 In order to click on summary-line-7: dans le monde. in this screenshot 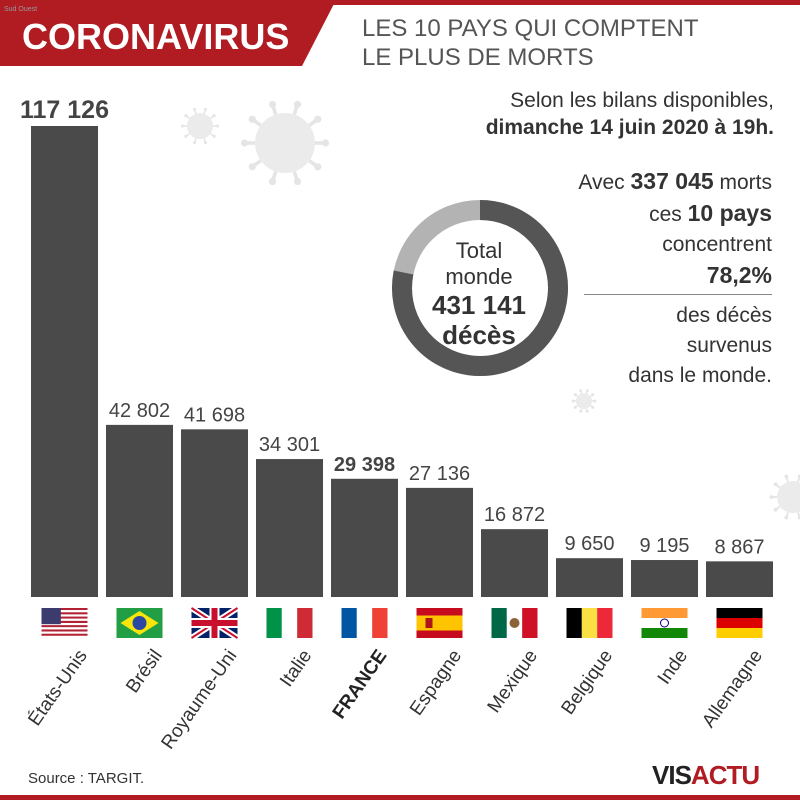, I will do `click(700, 375)`.